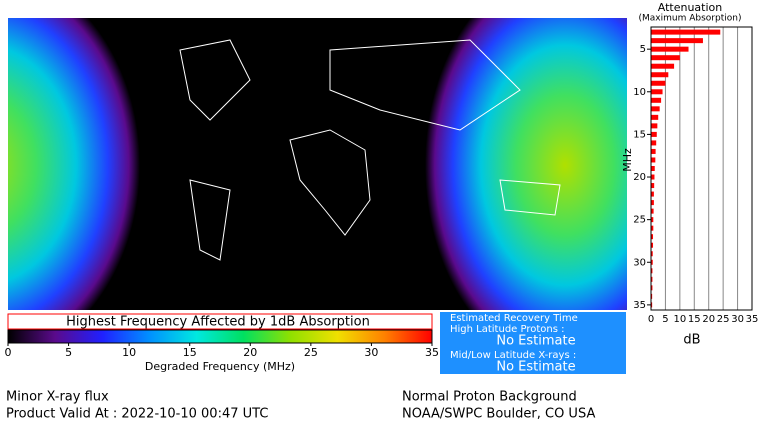 The image size is (758, 425). Describe the element at coordinates (220, 366) in the screenshot. I see `colorbar-label: Degraded Frequency (MHz)` at that location.